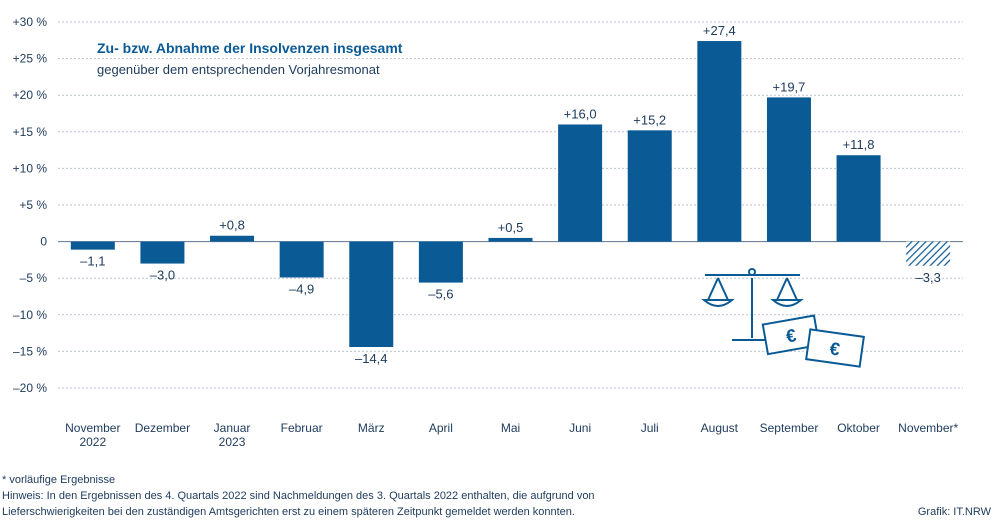 Image resolution: width=999 pixels, height=527 pixels. What do you see at coordinates (580, 113) in the screenshot?
I see `data-label: +16,0` at bounding box center [580, 113].